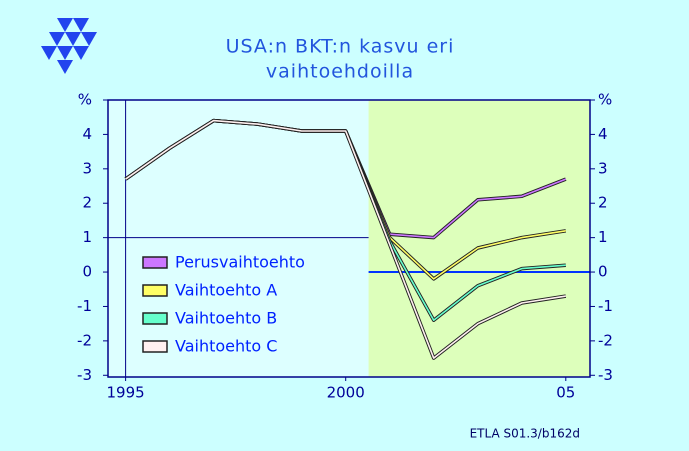 The width and height of the screenshot is (689, 451). Describe the element at coordinates (87, 203) in the screenshot. I see `y-tick-label: 2` at that location.